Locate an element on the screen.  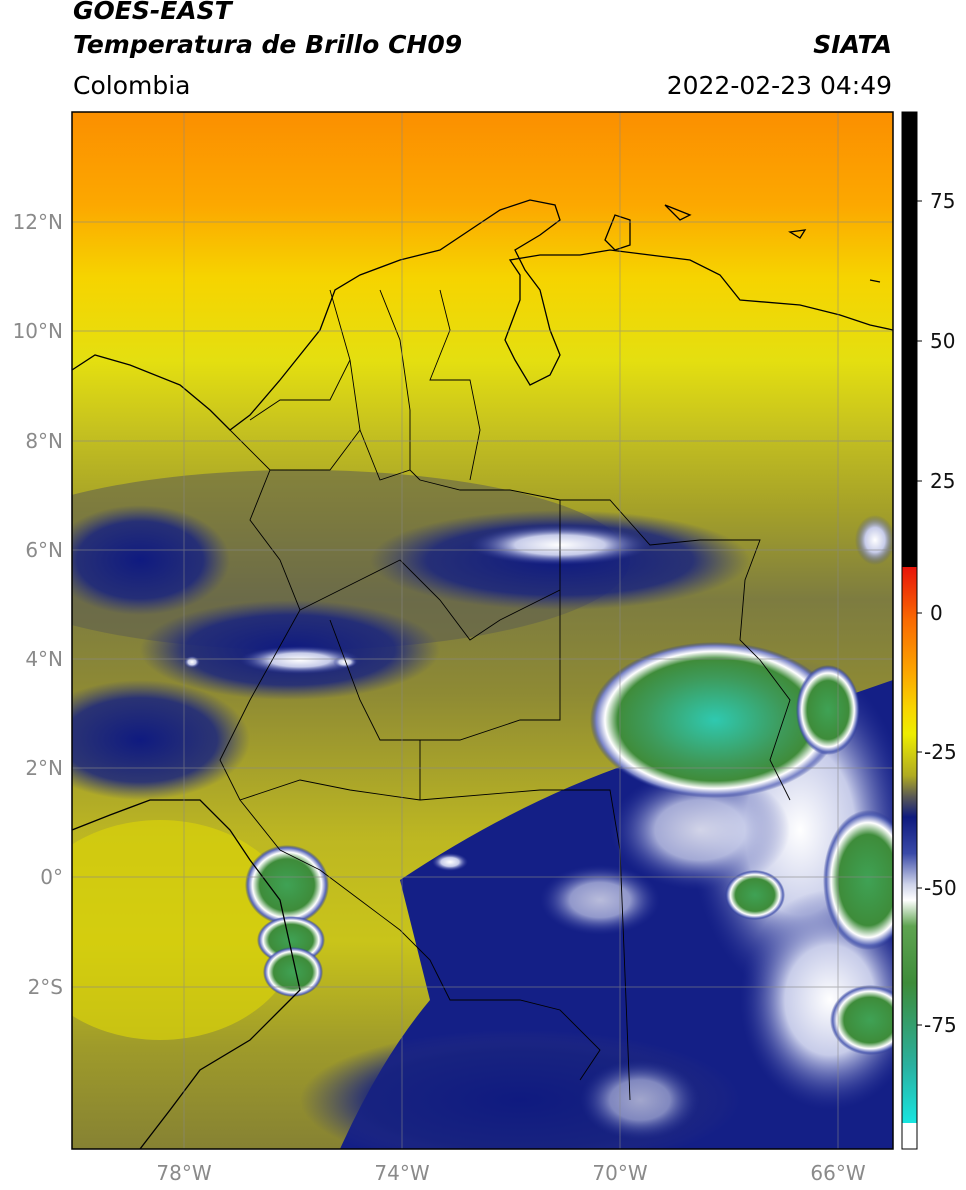
colorbar-label-0: 0 is located at coordinates (936, 613).